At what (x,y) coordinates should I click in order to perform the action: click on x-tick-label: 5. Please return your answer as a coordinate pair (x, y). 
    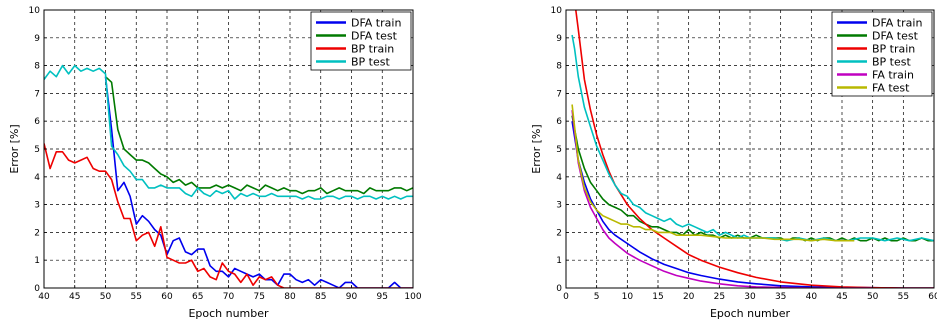
    Looking at the image, I should click on (597, 297).